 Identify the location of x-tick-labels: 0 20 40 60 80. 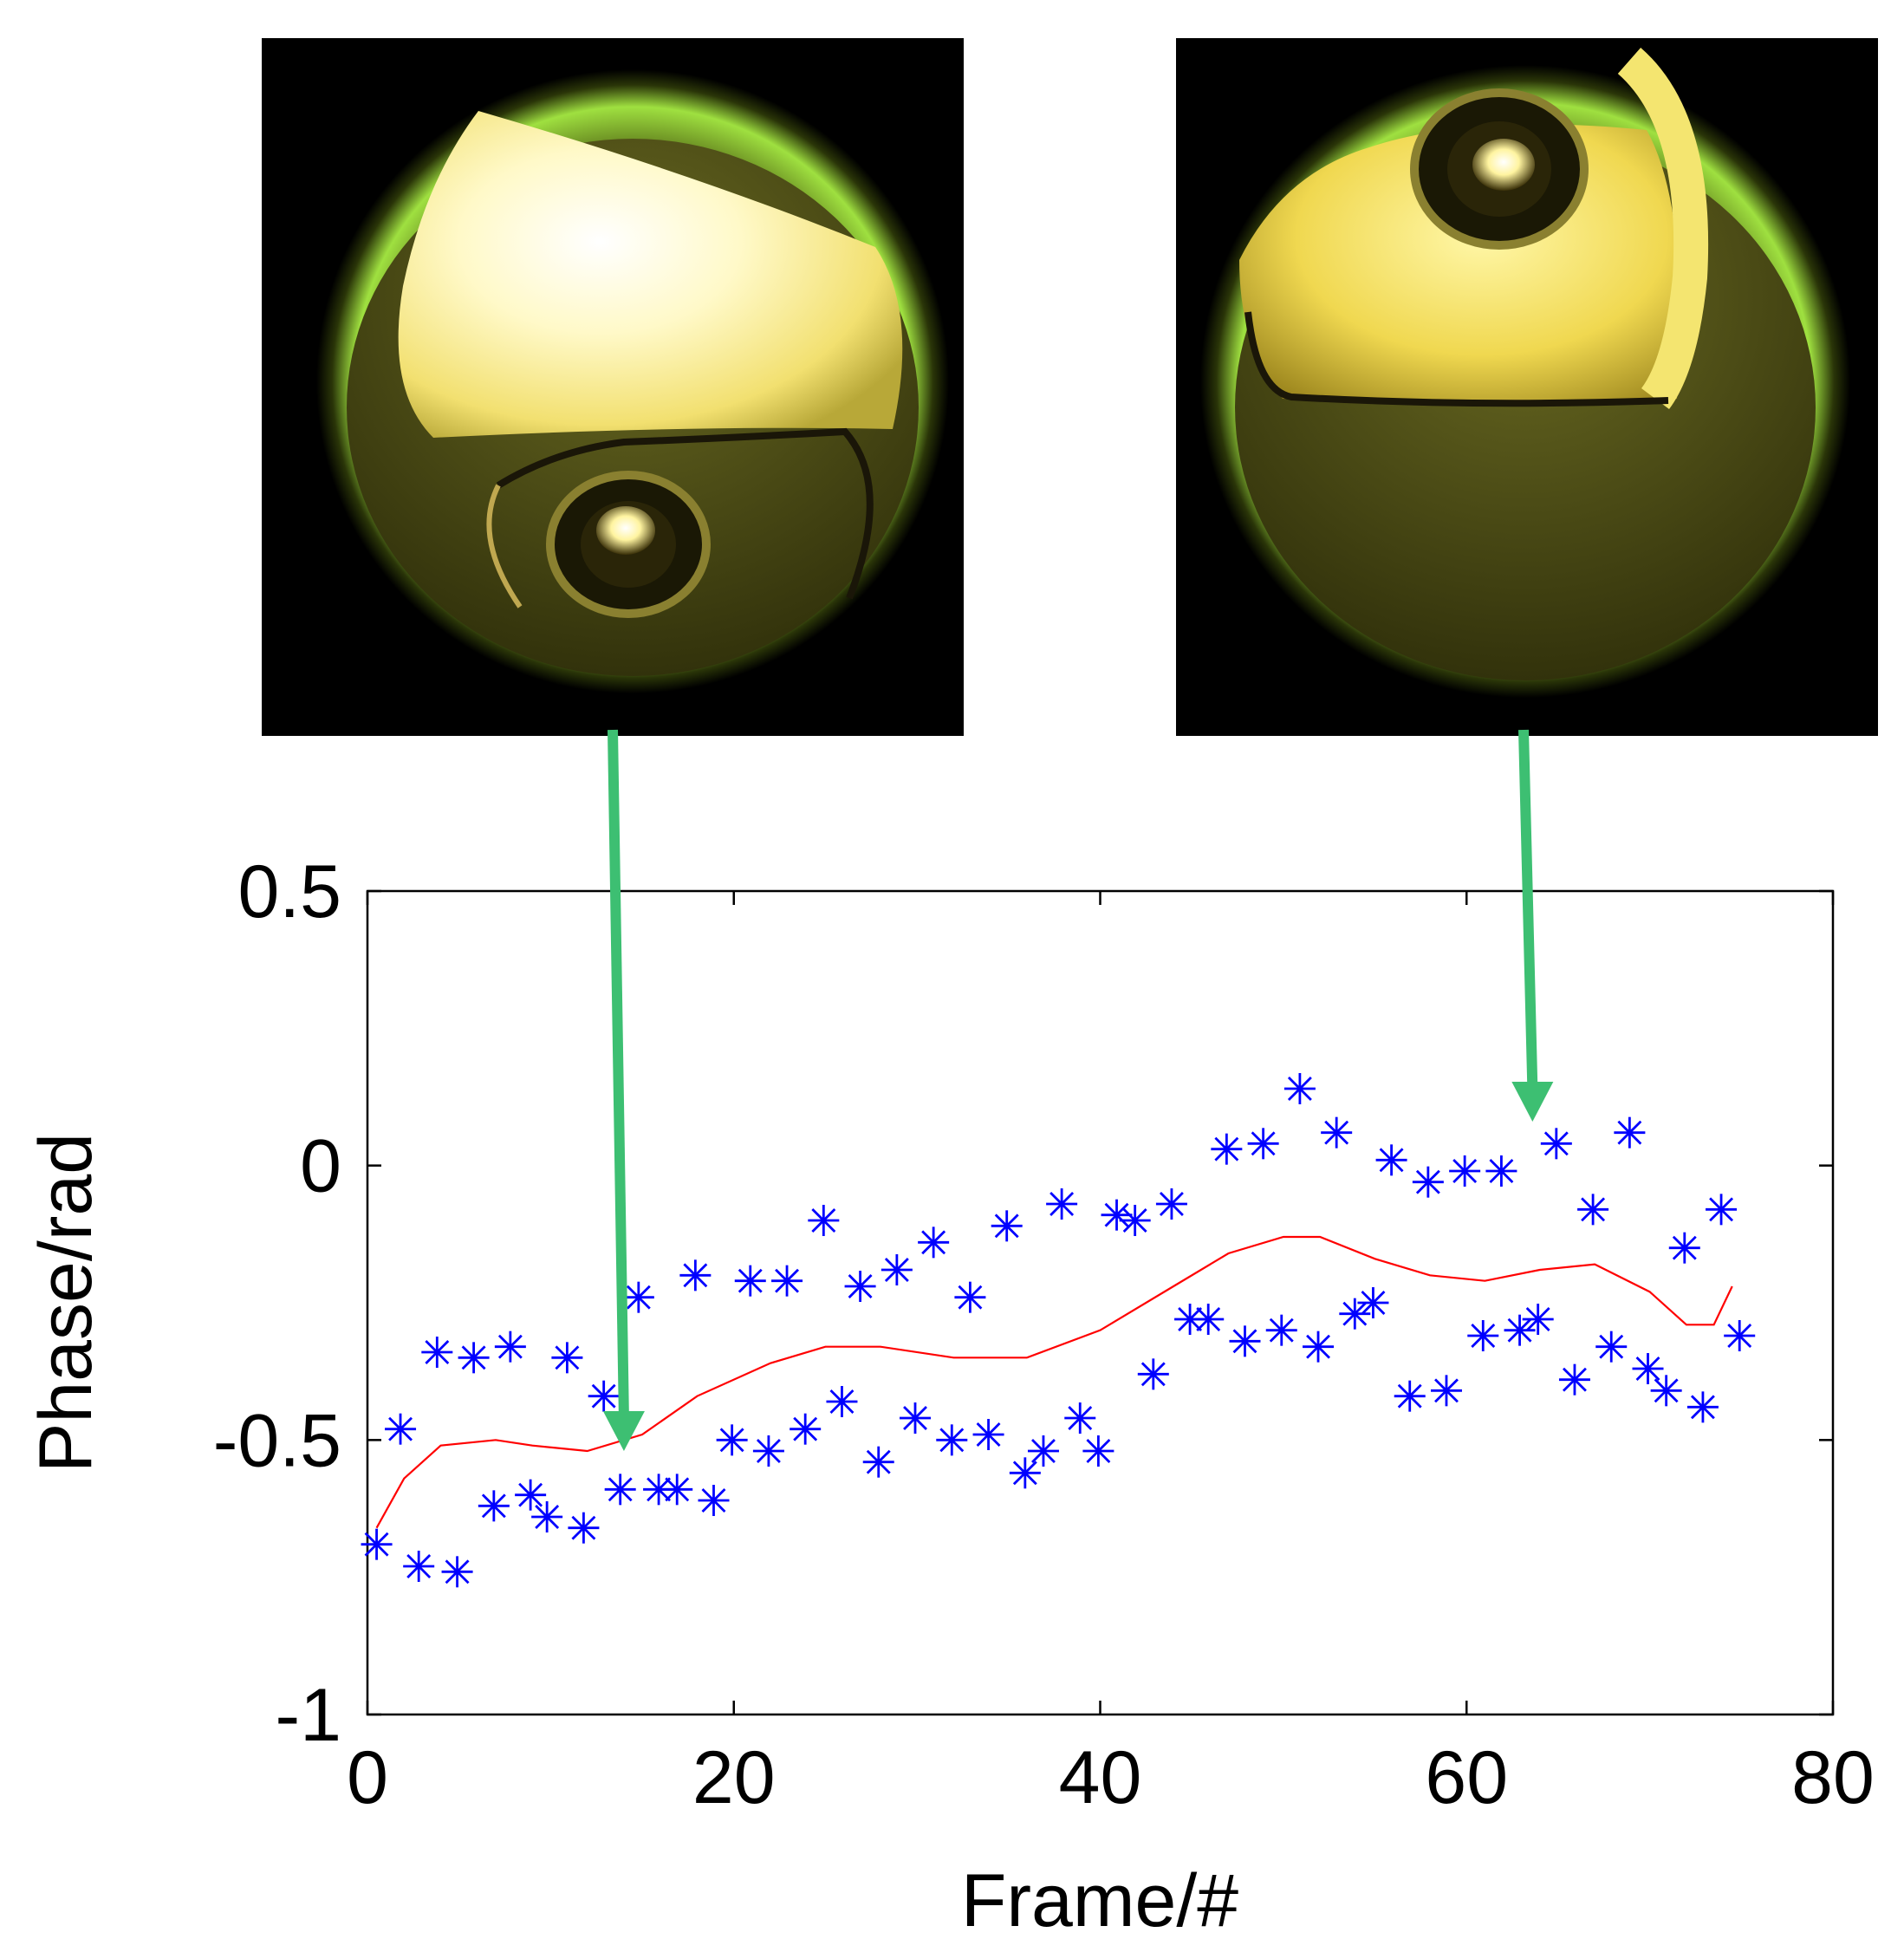
(1111, 1778).